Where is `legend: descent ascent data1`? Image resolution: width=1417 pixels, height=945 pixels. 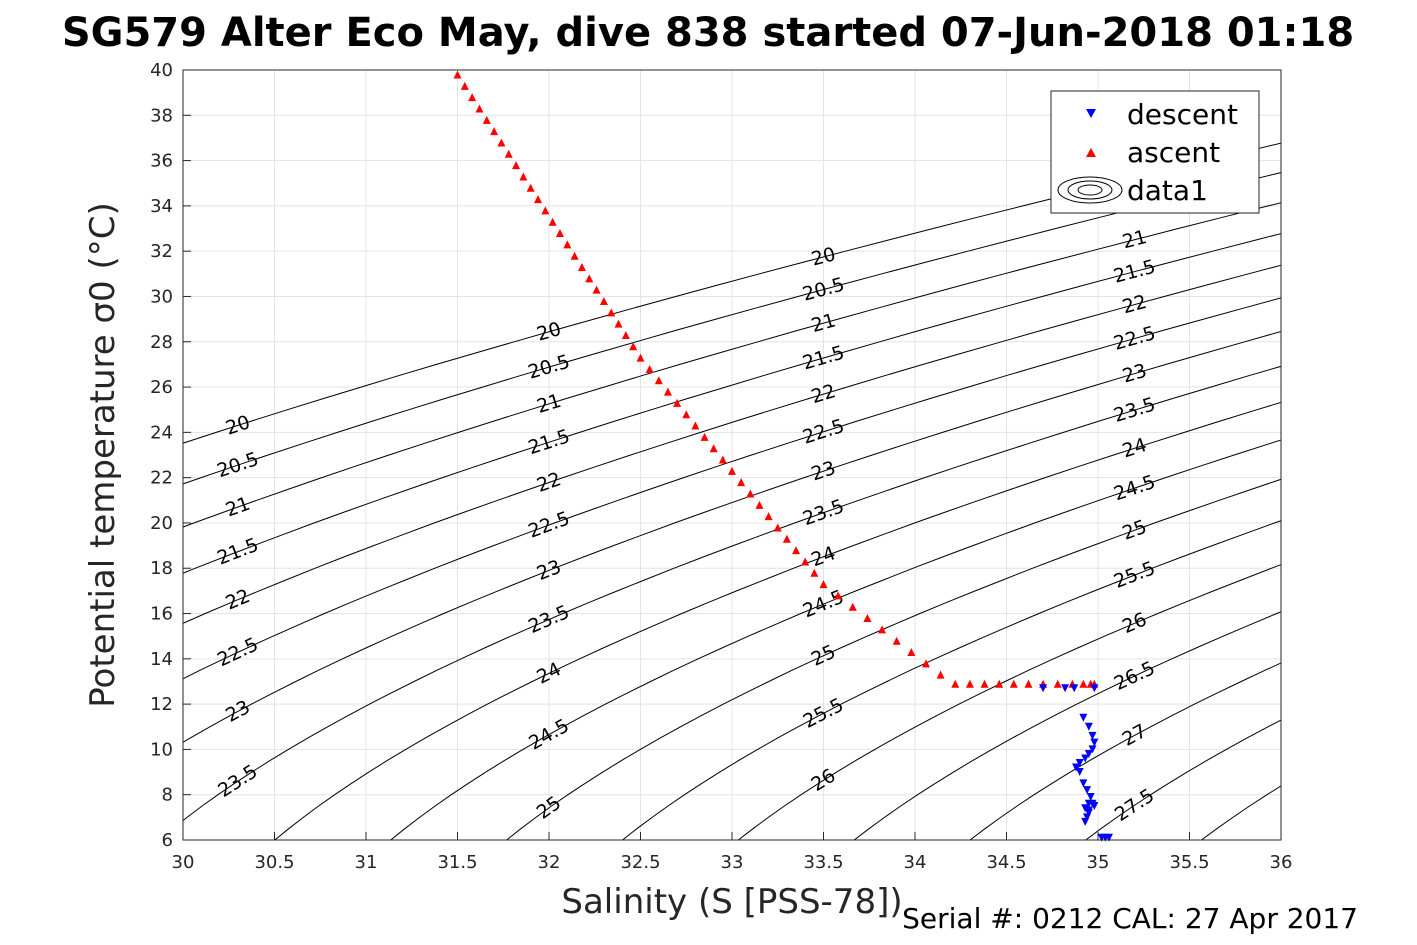 legend: descent ascent data1 is located at coordinates (1155, 152).